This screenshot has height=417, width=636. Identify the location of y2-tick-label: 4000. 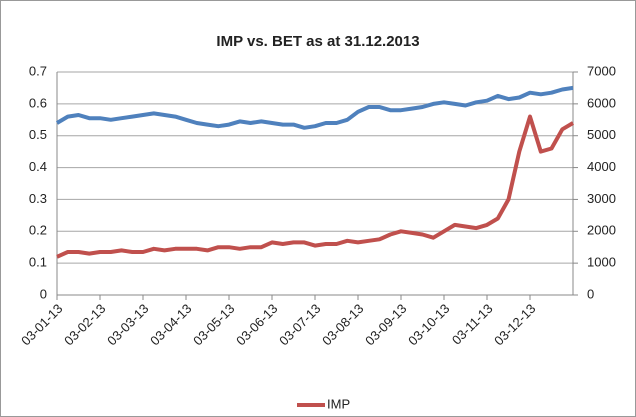
(601, 166).